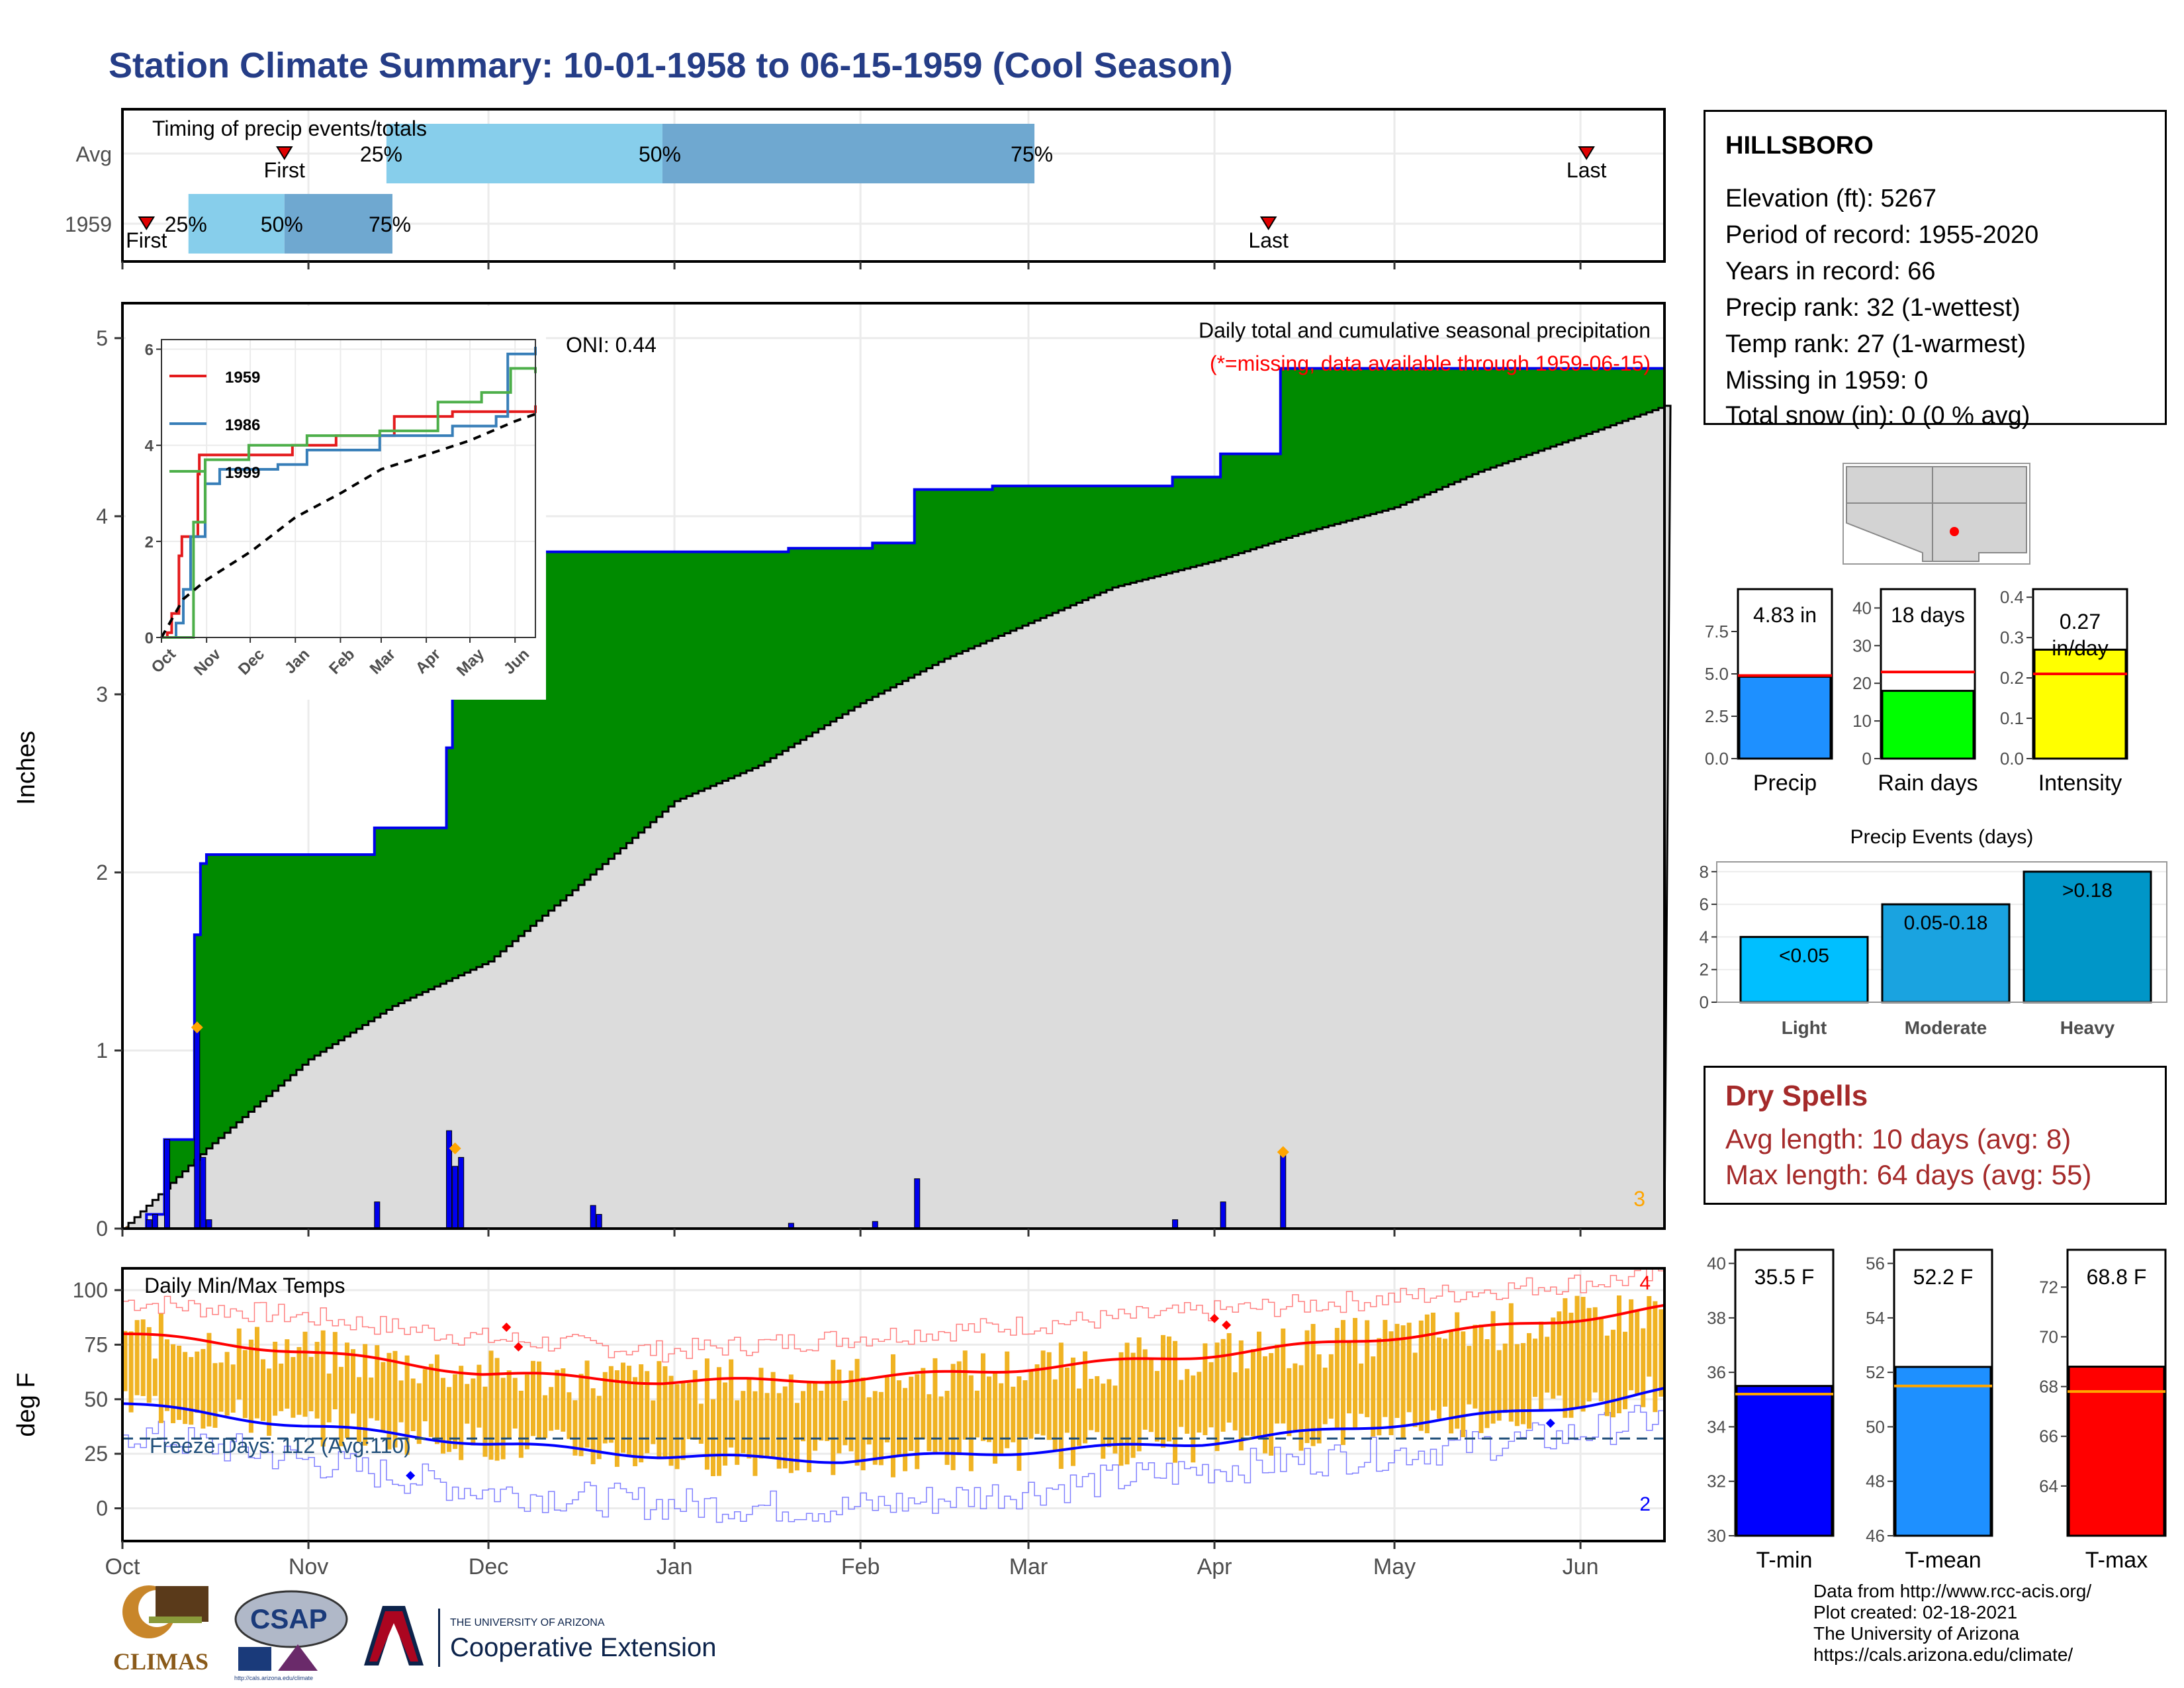 The image size is (2184, 1688). What do you see at coordinates (102, 1509) in the screenshot?
I see `temp-y-tick-label: 0` at bounding box center [102, 1509].